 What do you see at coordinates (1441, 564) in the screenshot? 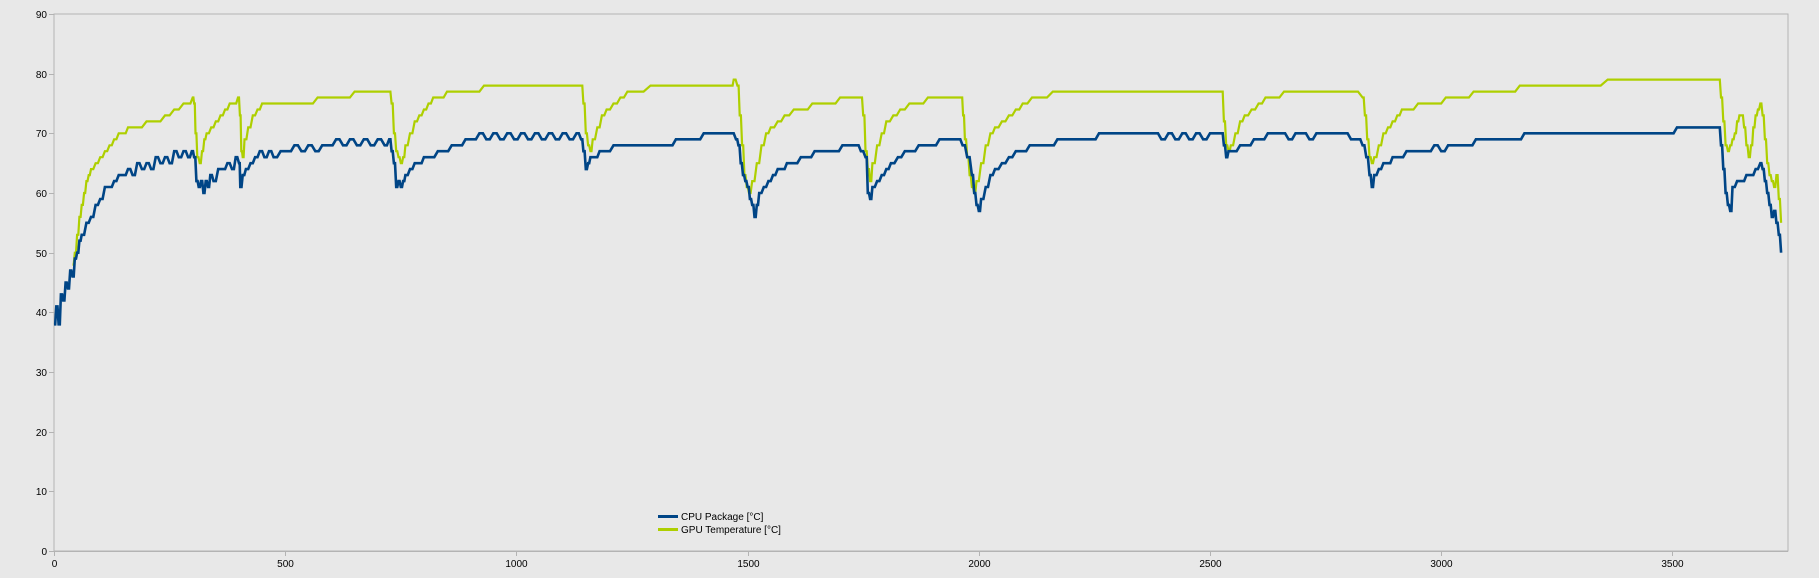
I see `x-tick-label: 3000` at bounding box center [1441, 564].